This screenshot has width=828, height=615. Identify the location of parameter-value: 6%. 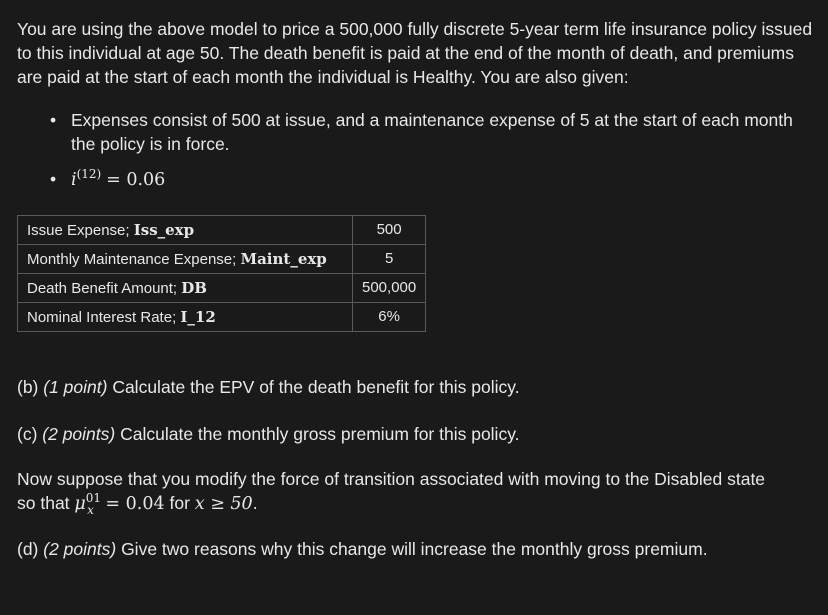
(389, 317).